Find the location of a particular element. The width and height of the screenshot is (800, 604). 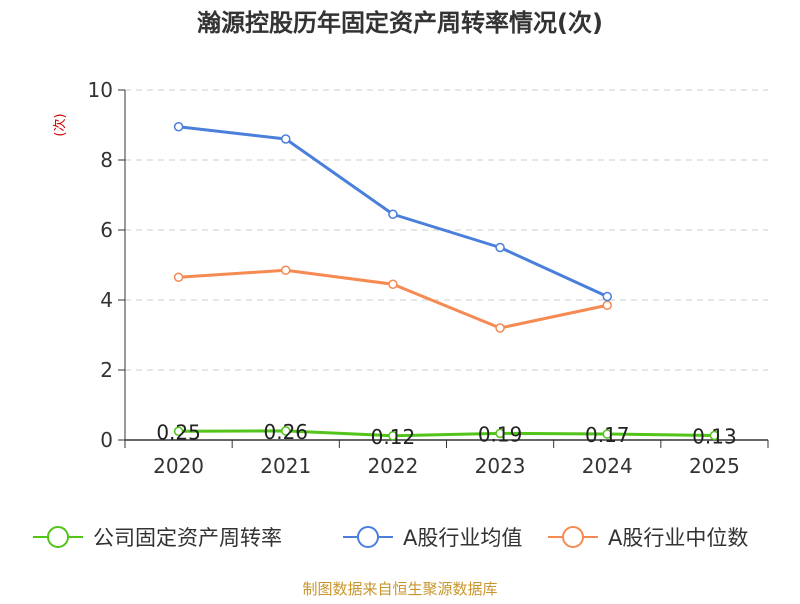

data-label-5: 0.13 is located at coordinates (714, 436).